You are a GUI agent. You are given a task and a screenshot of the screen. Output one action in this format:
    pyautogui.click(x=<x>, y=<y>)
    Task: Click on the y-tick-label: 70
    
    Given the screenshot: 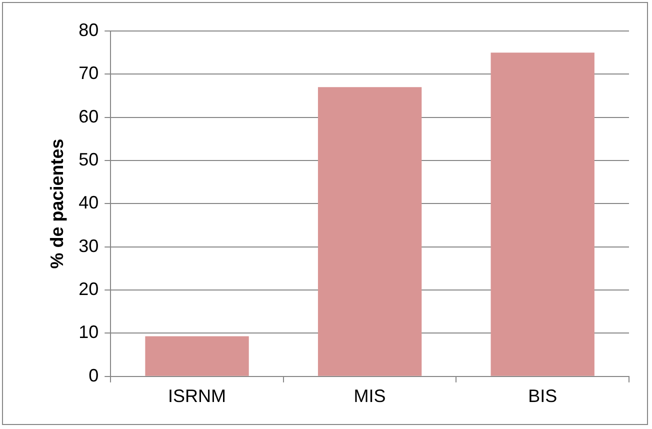 What is the action you would take?
    pyautogui.click(x=88, y=73)
    